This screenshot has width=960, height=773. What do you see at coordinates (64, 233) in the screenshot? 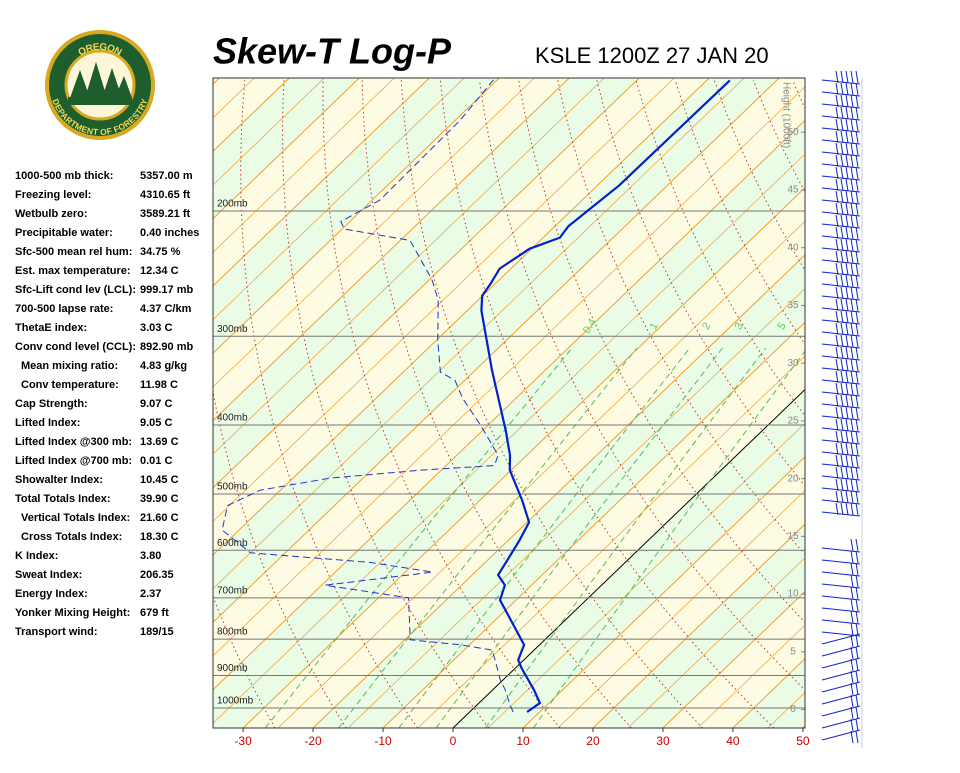
I see `index-label: Precipitable water:` at bounding box center [64, 233].